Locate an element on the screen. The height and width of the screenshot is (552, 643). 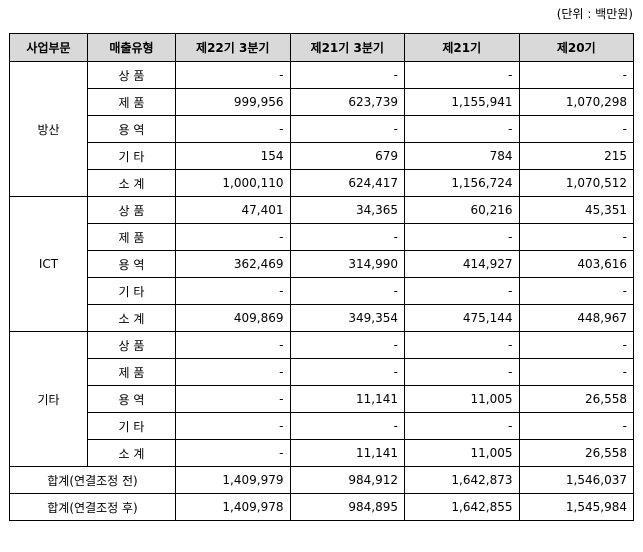
value-cell: 1,155,941 is located at coordinates (462, 102).